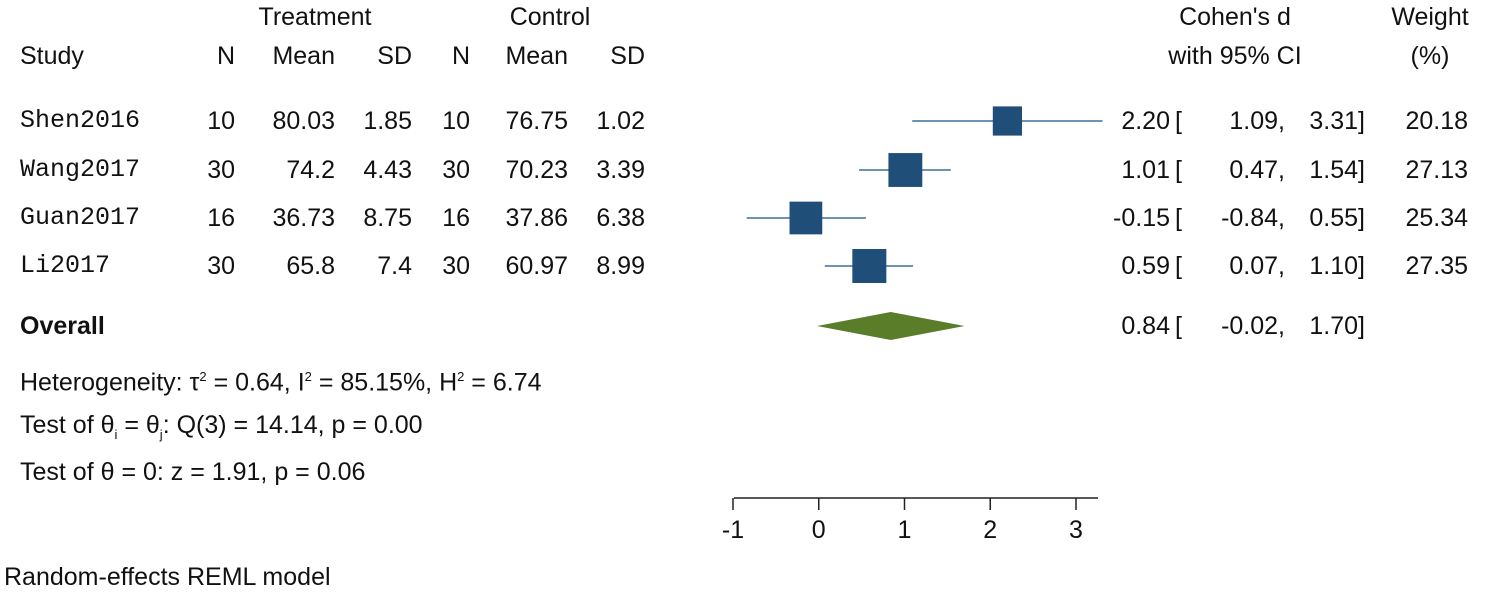 The width and height of the screenshot is (1500, 592). What do you see at coordinates (1257, 170) in the screenshot?
I see `ci-lower: 0.47,` at bounding box center [1257, 170].